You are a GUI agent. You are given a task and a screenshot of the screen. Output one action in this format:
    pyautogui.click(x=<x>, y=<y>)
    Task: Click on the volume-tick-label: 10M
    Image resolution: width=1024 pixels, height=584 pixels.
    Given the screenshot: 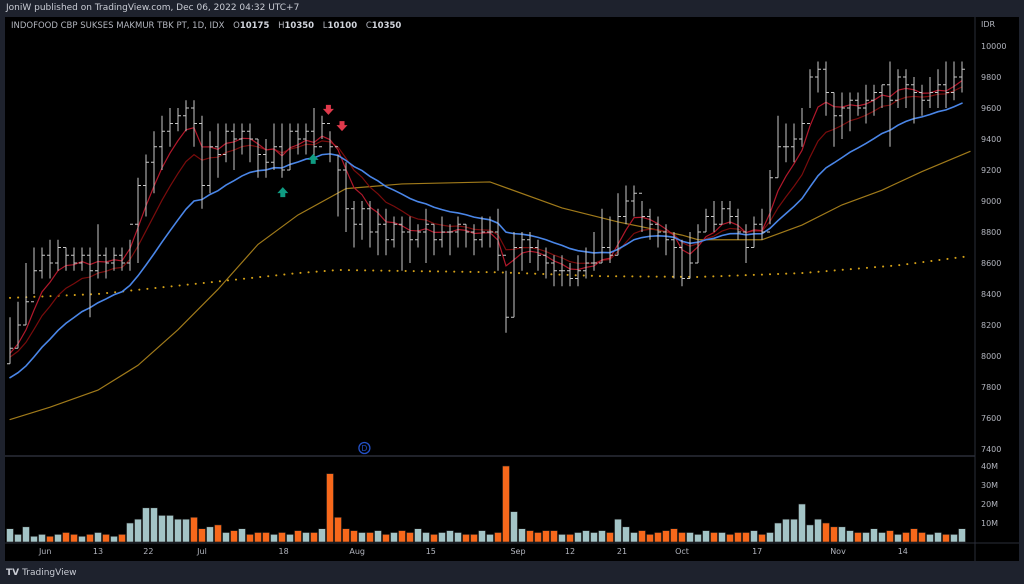 What is the action you would take?
    pyautogui.click(x=989, y=523)
    